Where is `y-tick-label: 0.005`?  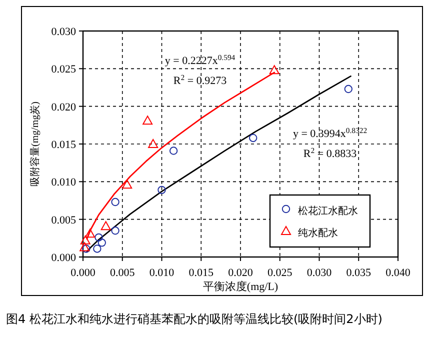
y-tick-label: 0.005 is located at coordinates (63, 220).